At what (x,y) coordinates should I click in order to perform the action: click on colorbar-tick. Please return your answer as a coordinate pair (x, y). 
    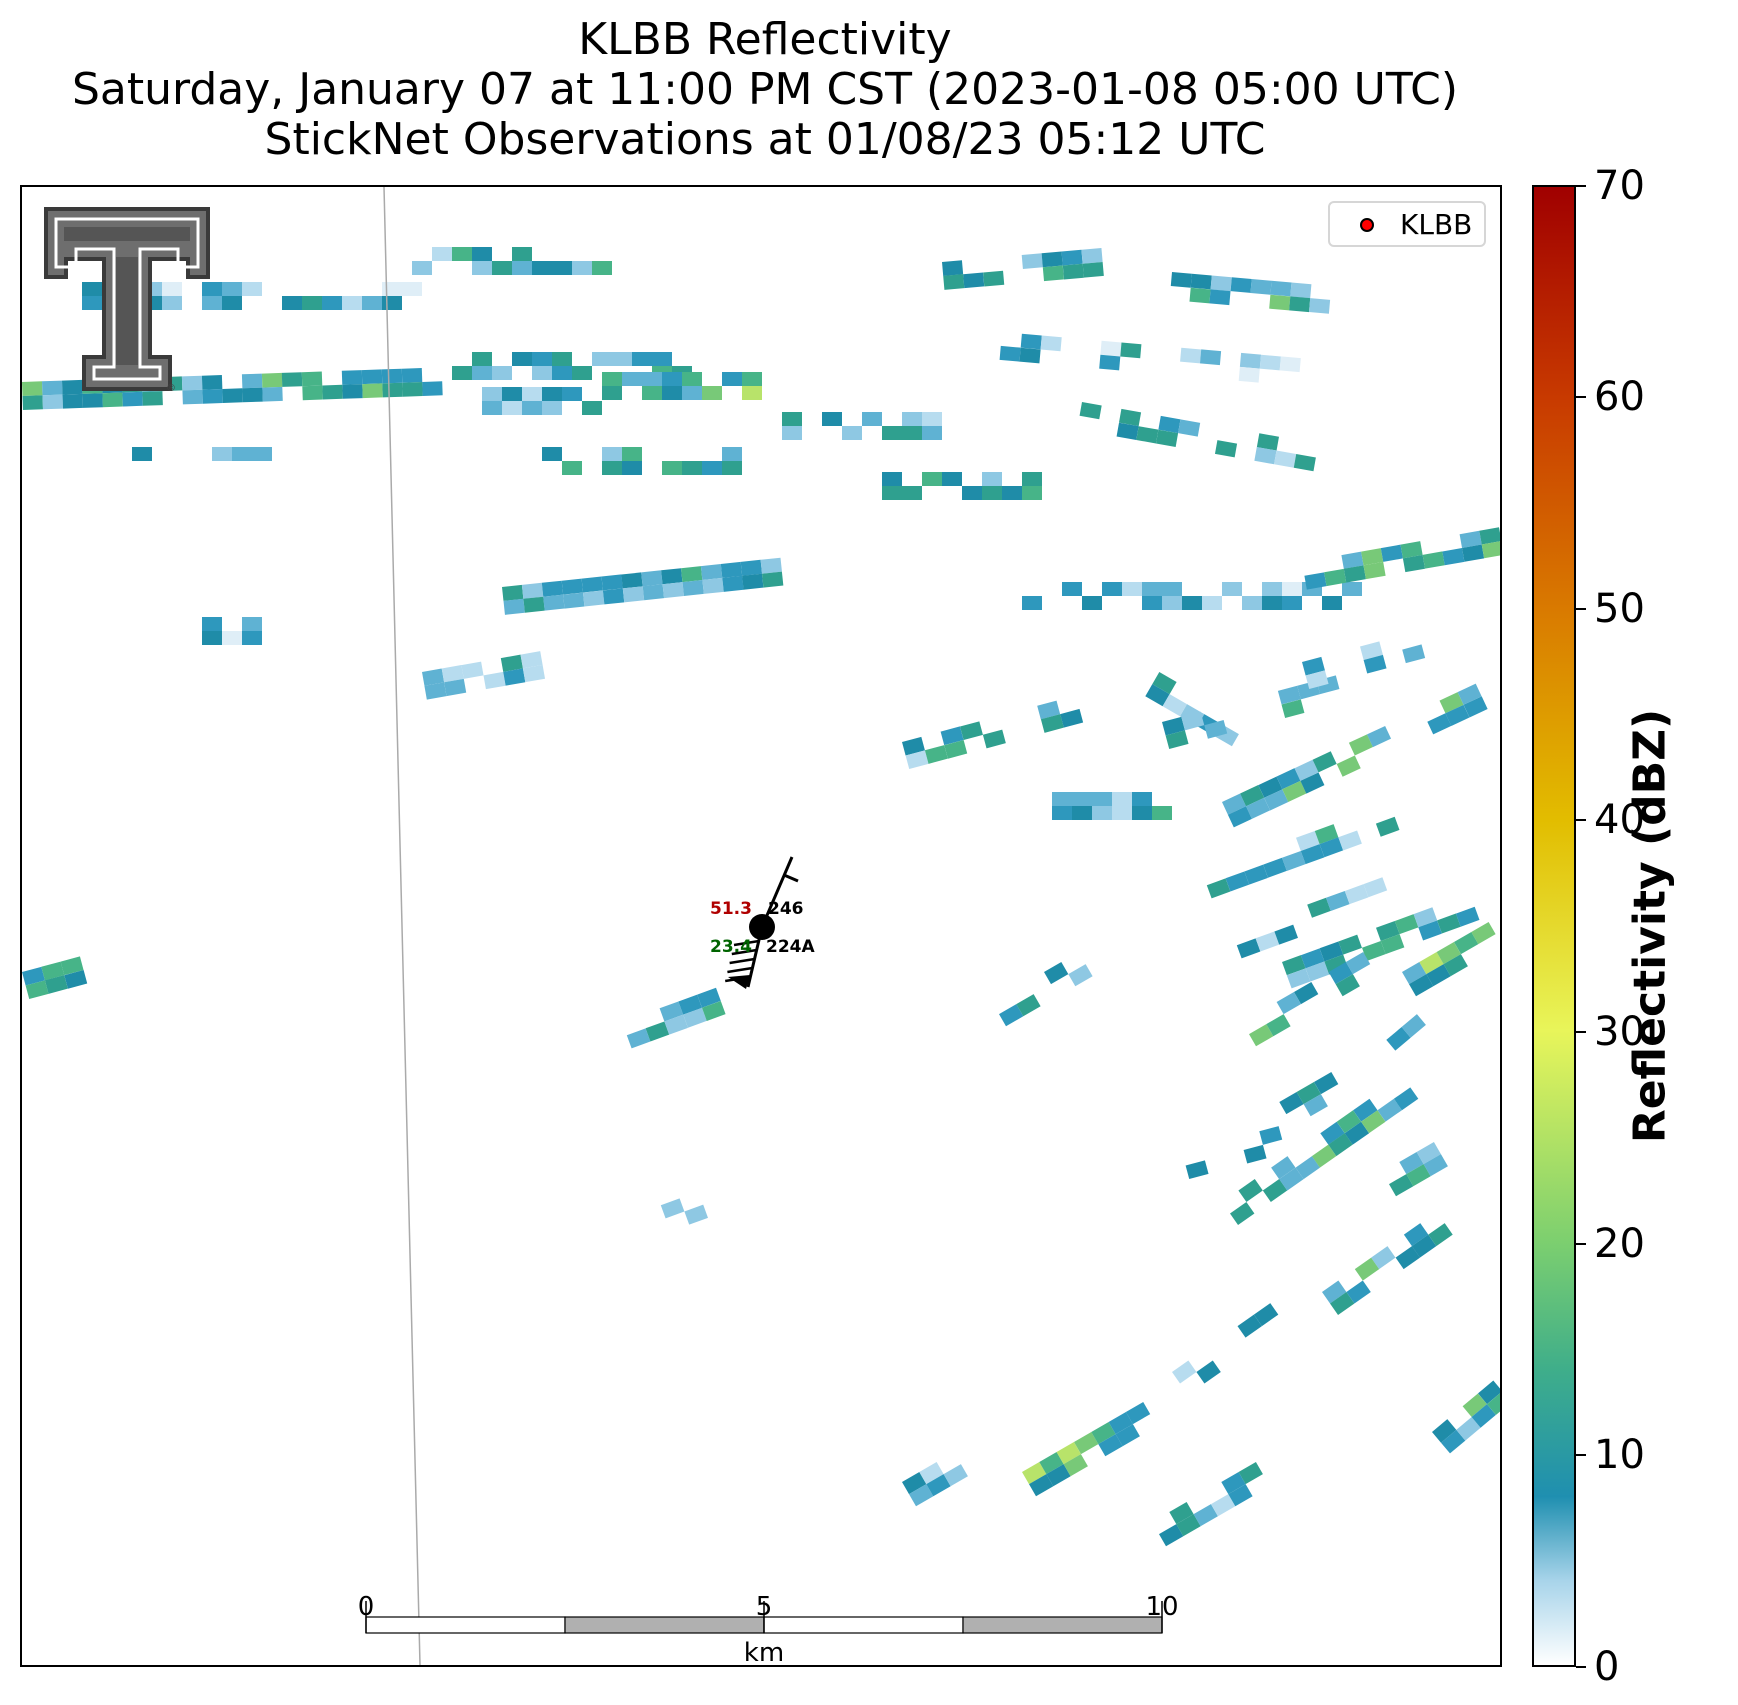
    Looking at the image, I should click on (1581, 1244).